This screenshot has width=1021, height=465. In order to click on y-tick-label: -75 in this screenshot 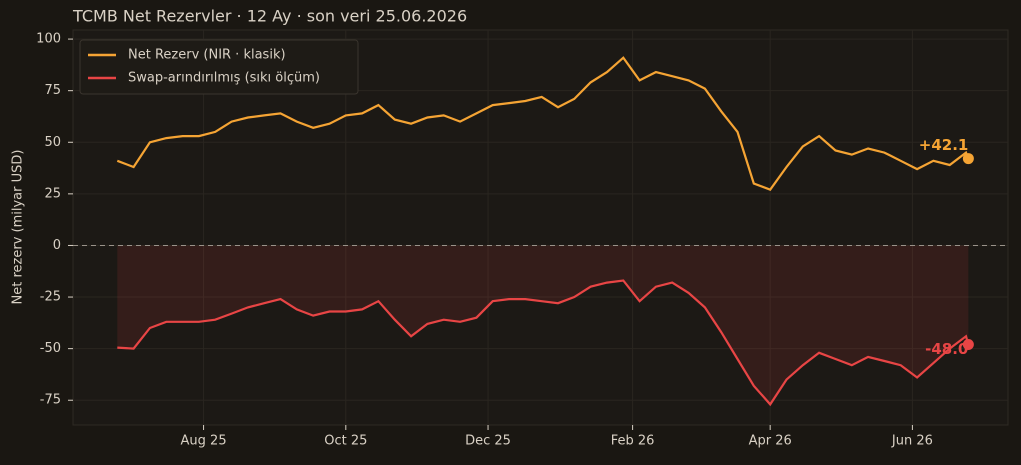, I will do `click(50, 400)`.